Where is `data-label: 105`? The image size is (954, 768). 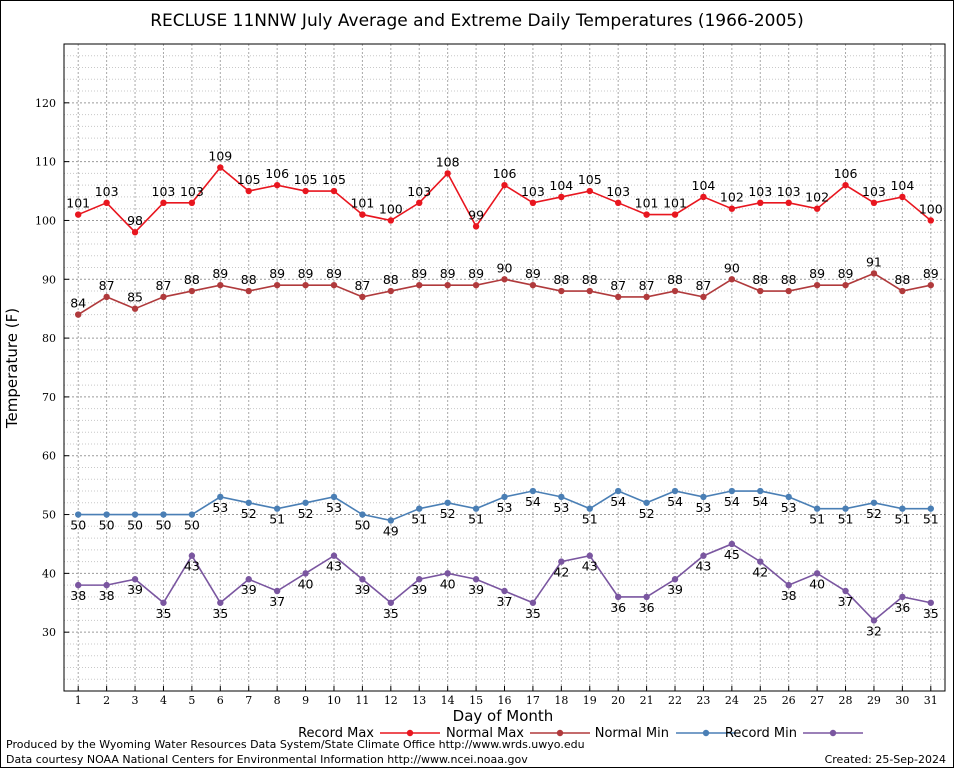 data-label: 105 is located at coordinates (249, 179).